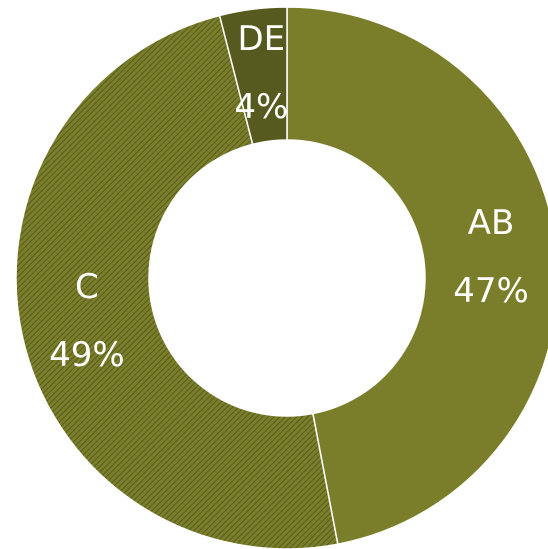 The image size is (548, 549). What do you see at coordinates (261, 107) in the screenshot?
I see `slice-value-label: 4%` at bounding box center [261, 107].